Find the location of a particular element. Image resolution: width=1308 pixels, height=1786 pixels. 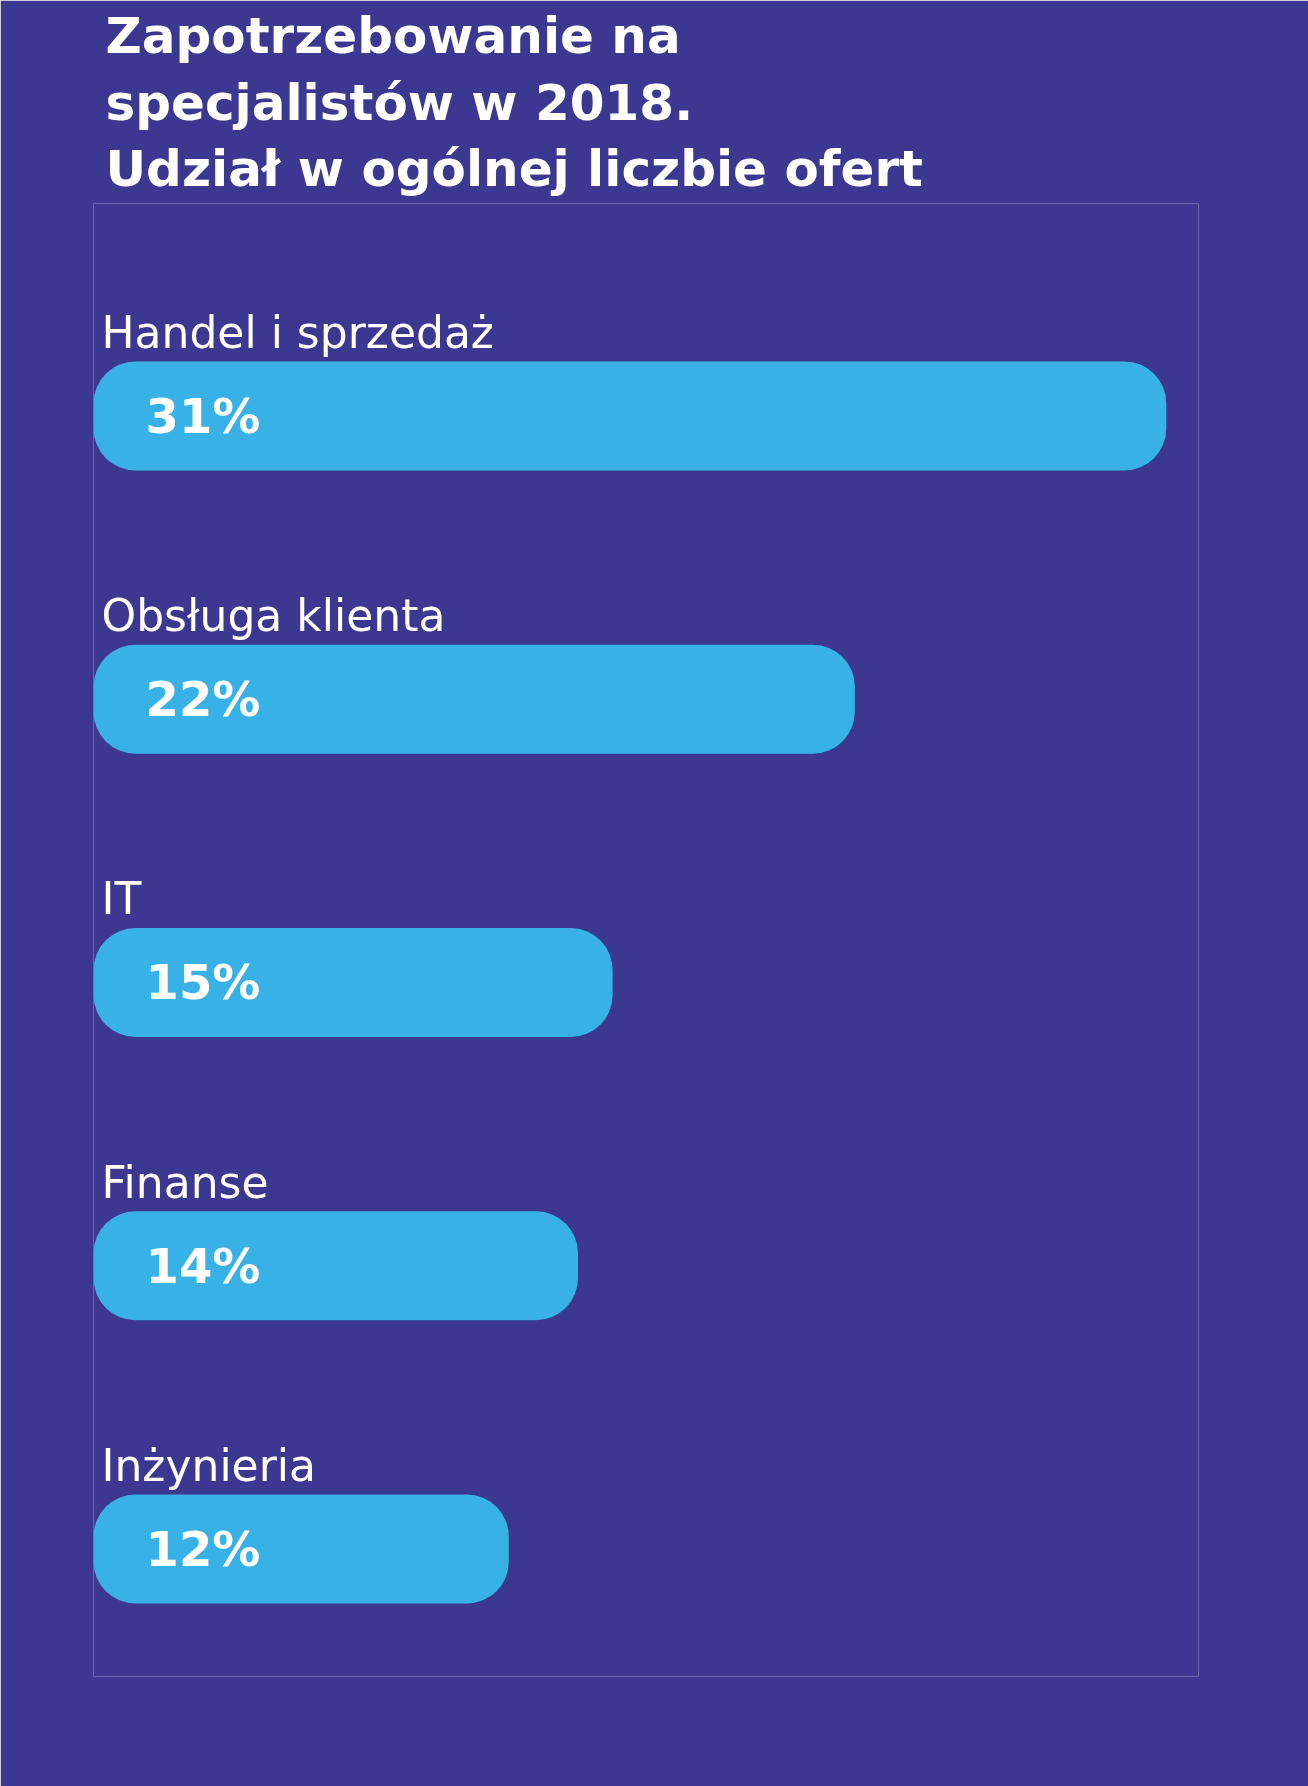

y-tick-label: Finanse is located at coordinates (185, 1182).